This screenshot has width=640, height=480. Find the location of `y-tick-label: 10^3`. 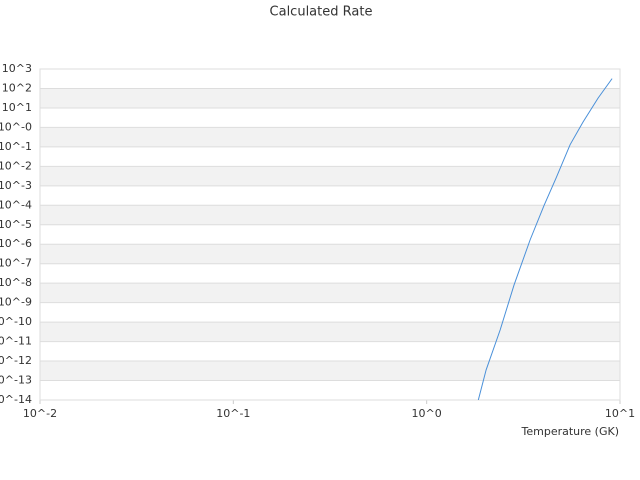

y-tick-label: 10^3 is located at coordinates (17, 68).